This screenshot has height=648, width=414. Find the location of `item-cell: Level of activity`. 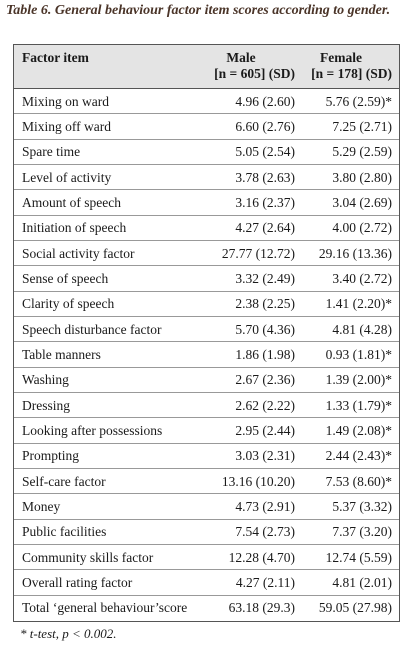

item-cell: Level of activity is located at coordinates (67, 177).